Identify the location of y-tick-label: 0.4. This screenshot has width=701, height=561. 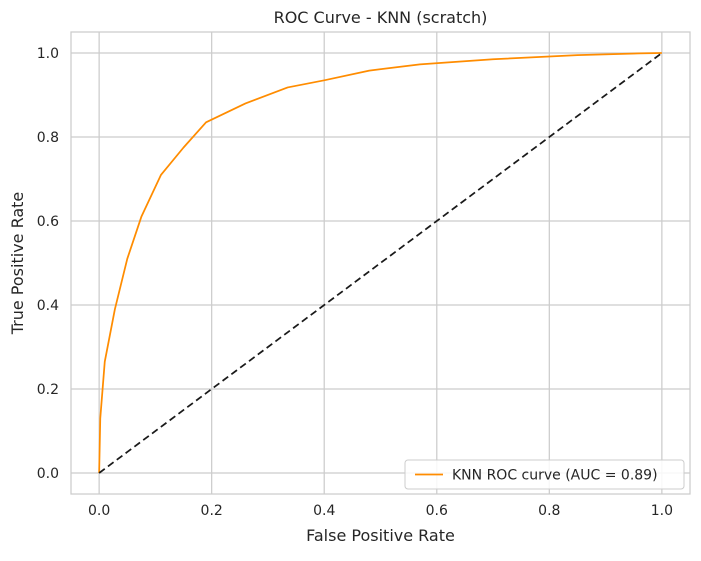
(48, 306).